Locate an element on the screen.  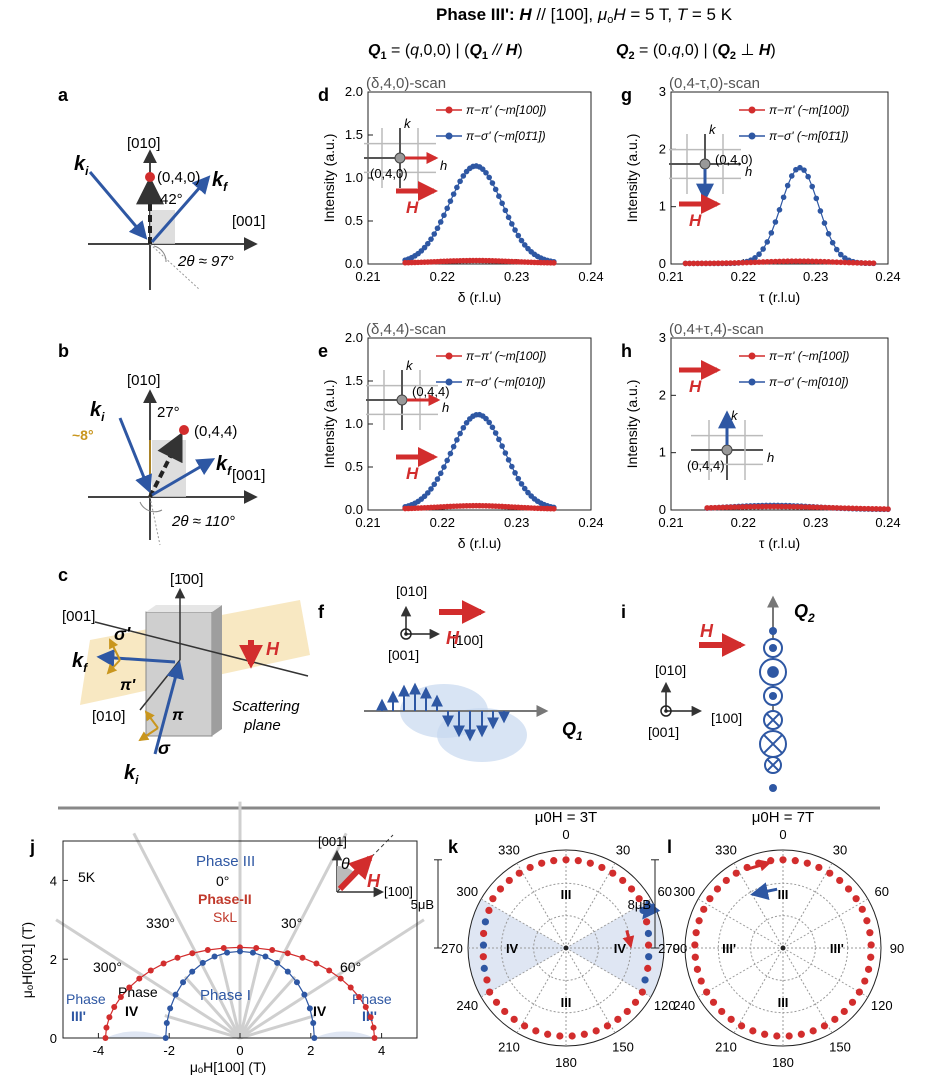
polar-scale-label: 8μB is located at coordinates (639, 904).